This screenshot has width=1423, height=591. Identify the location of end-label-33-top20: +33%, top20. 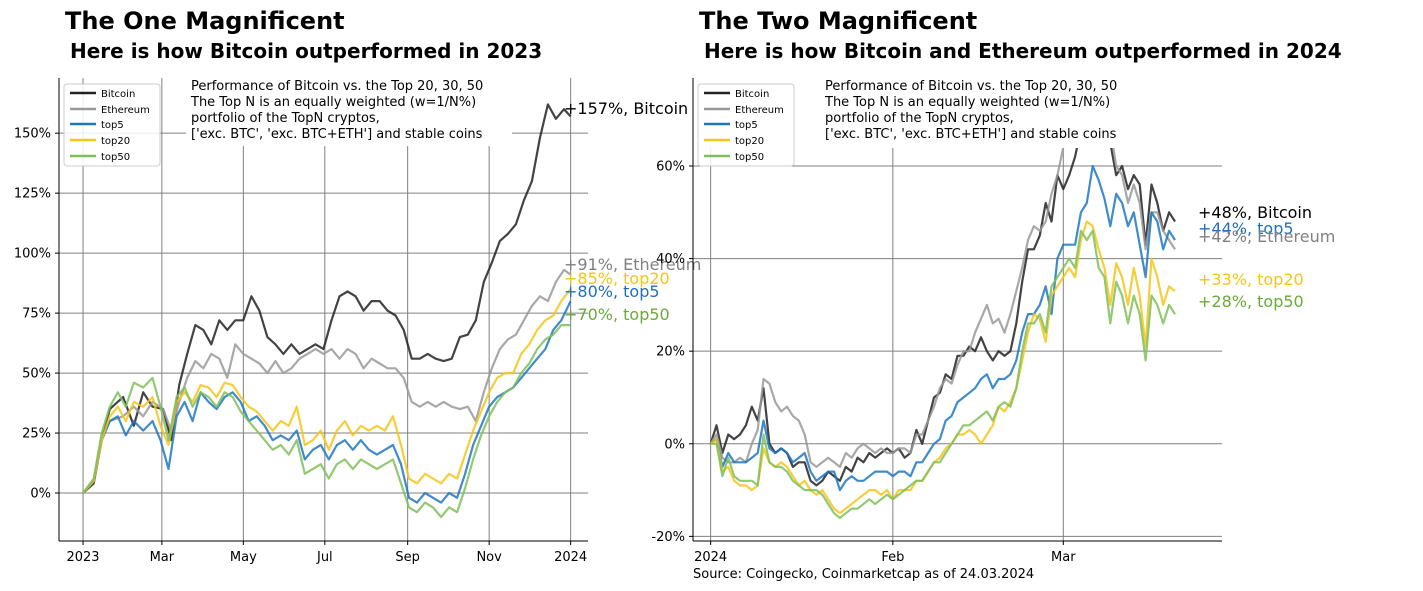
(1251, 279).